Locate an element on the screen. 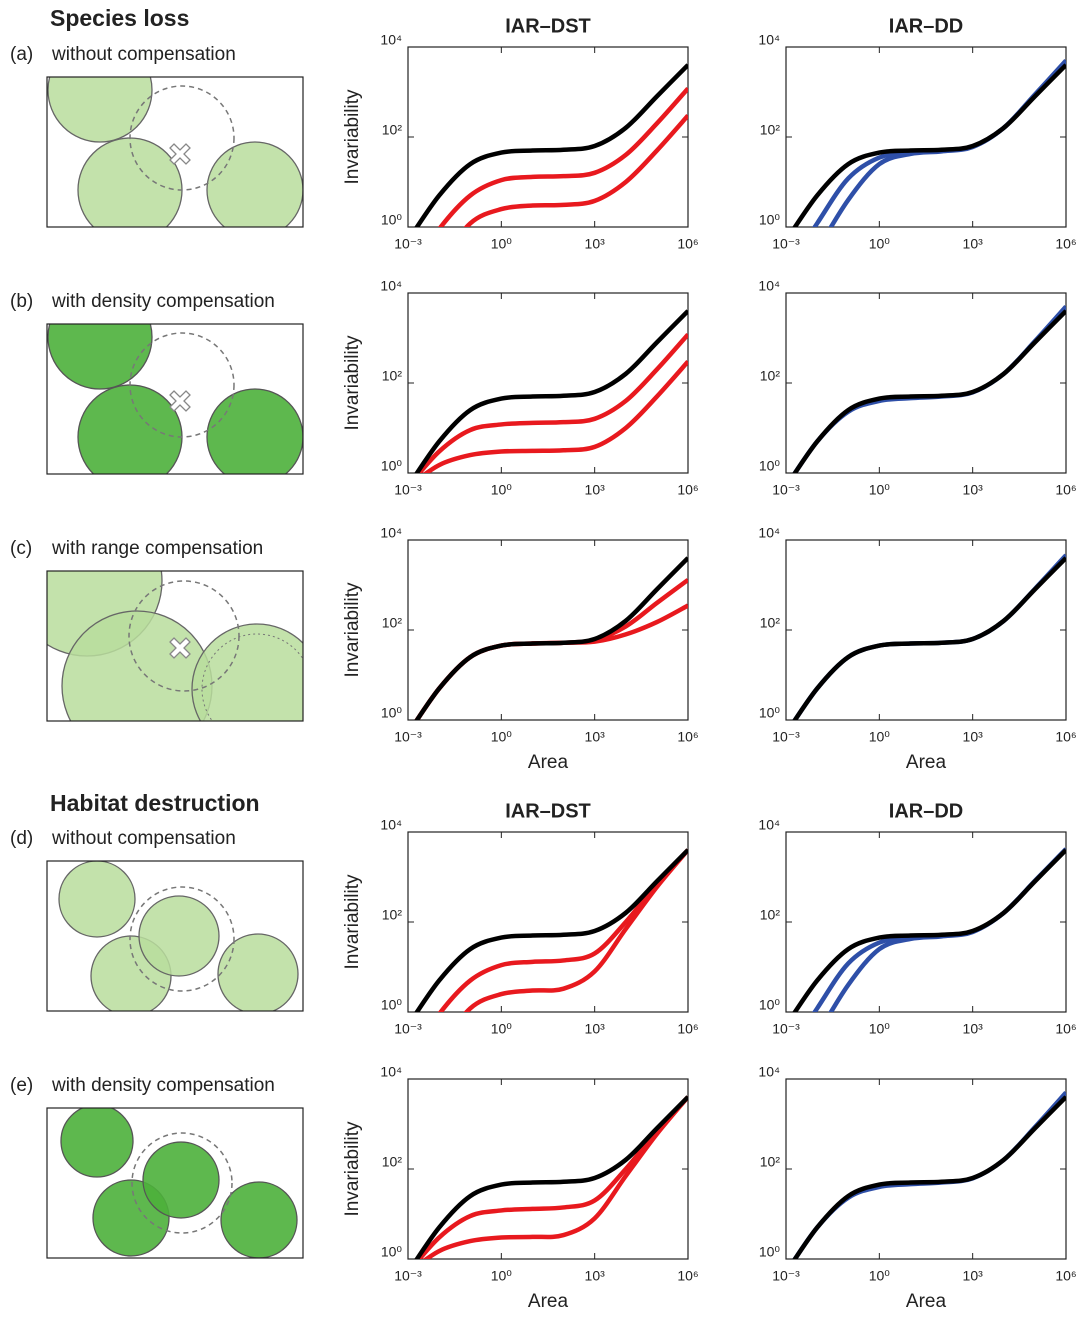 The image size is (1087, 1319). panel-label: (a) is located at coordinates (21, 54).